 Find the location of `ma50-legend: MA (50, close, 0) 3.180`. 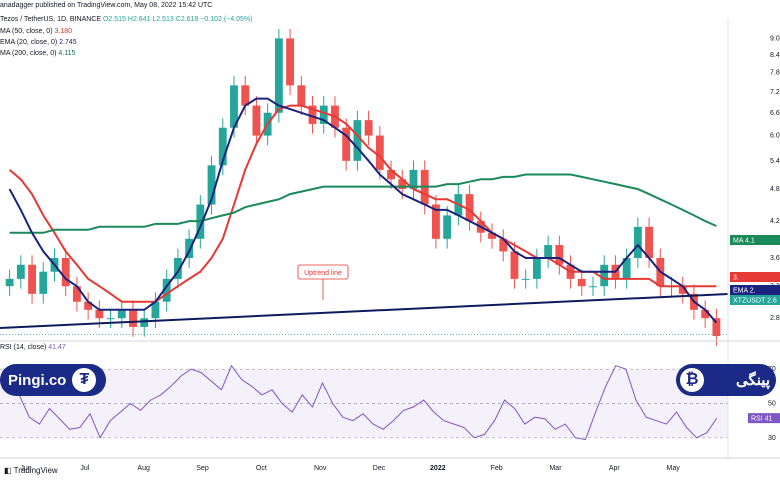

ma50-legend: MA (50, close, 0) 3.180 is located at coordinates (36, 31).